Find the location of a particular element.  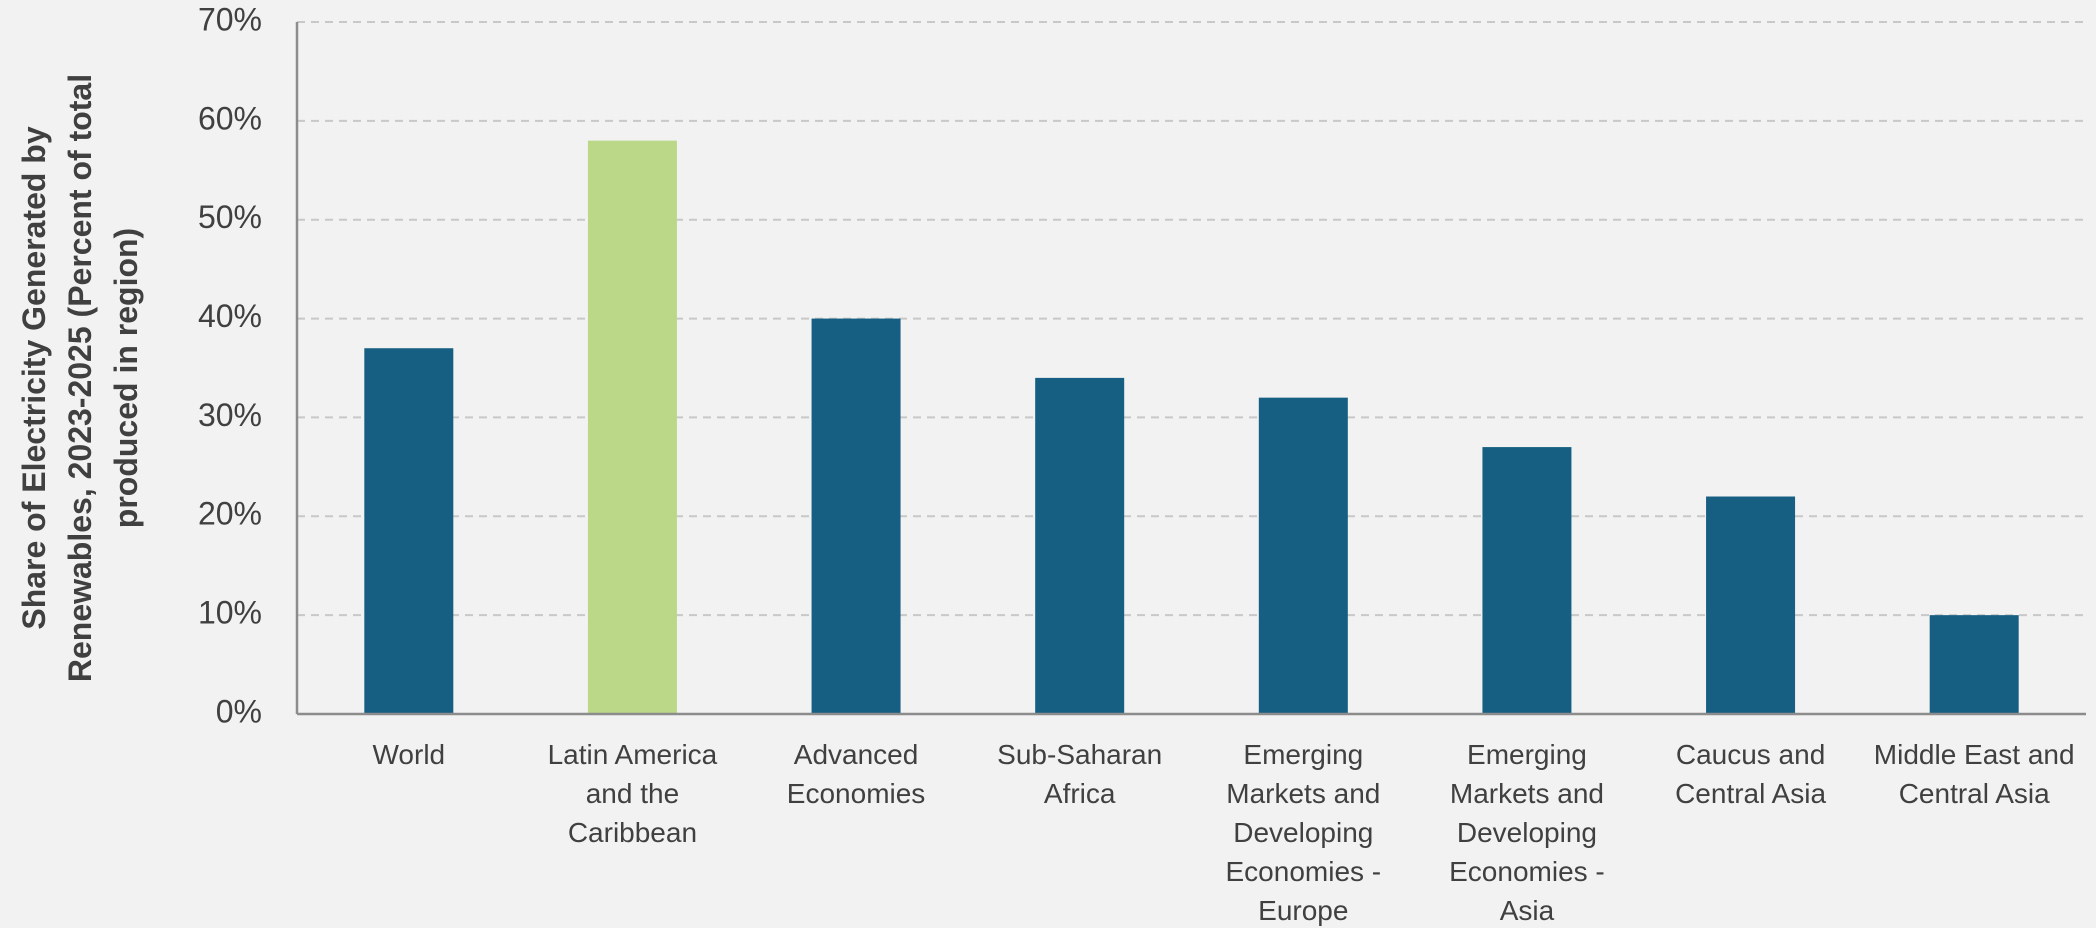

category-label-line: and the is located at coordinates (632, 793).